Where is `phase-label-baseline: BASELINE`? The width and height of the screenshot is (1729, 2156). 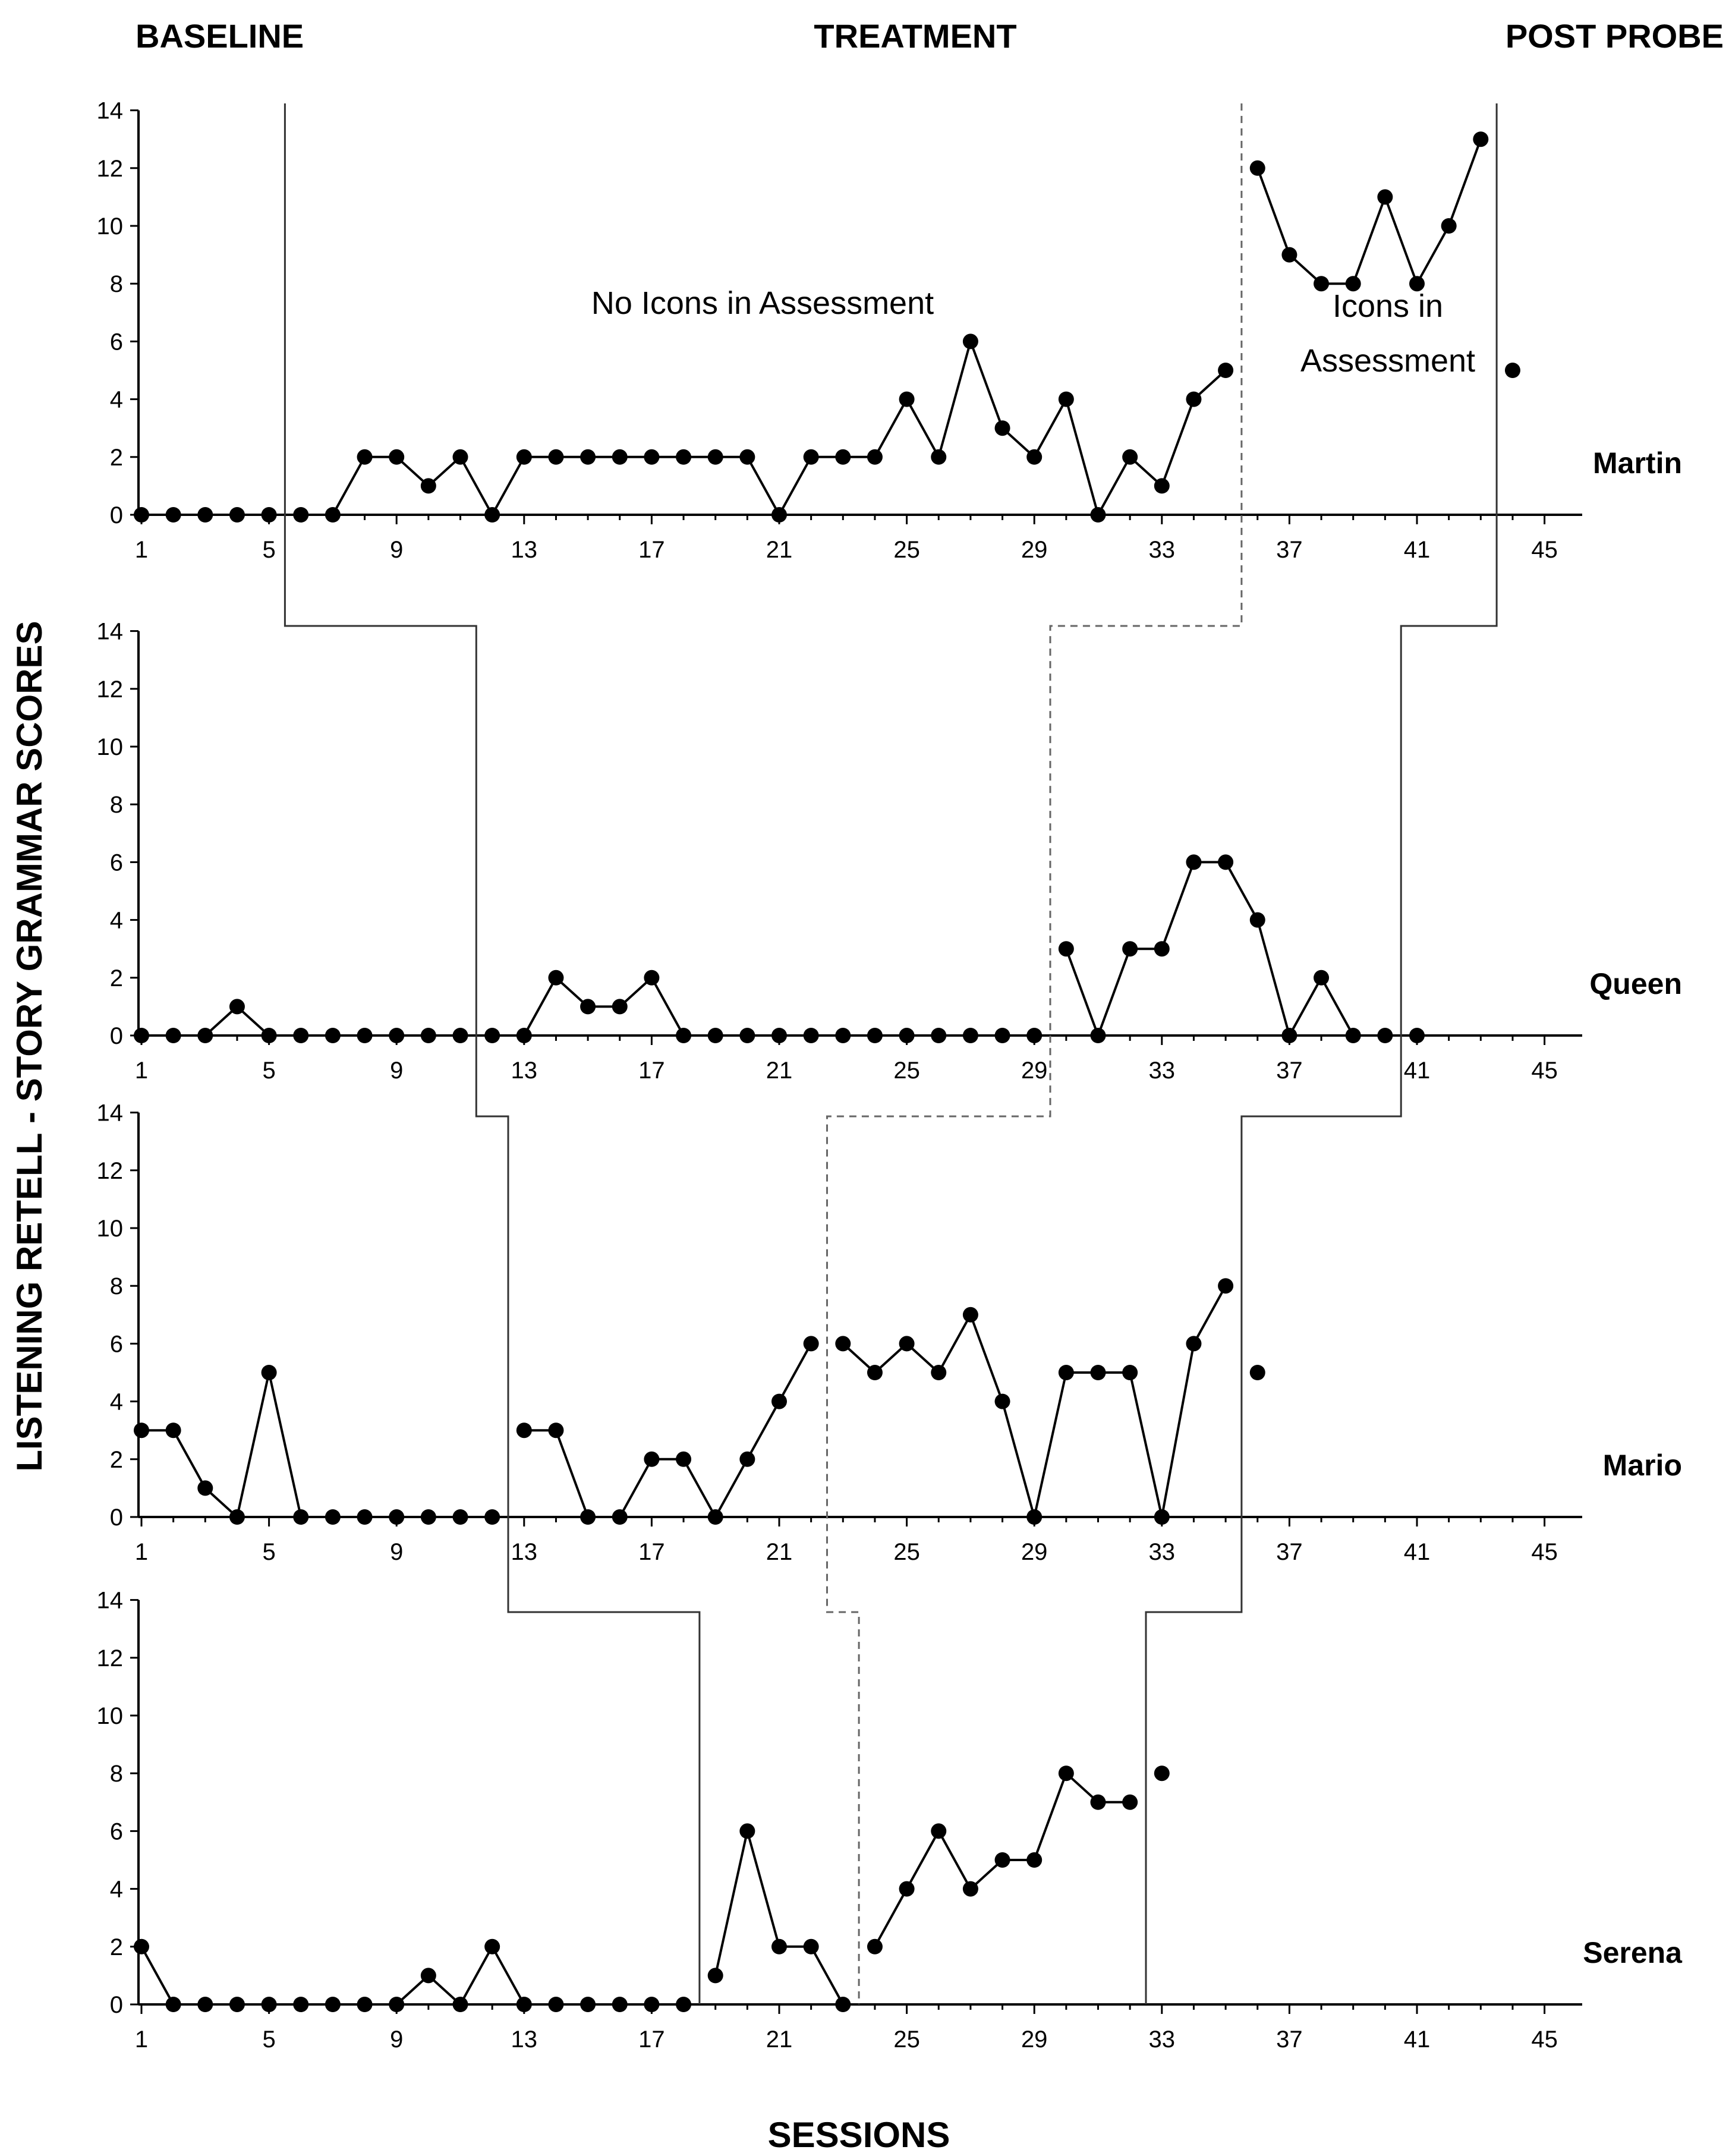
phase-label-baseline: BASELINE is located at coordinates (220, 36).